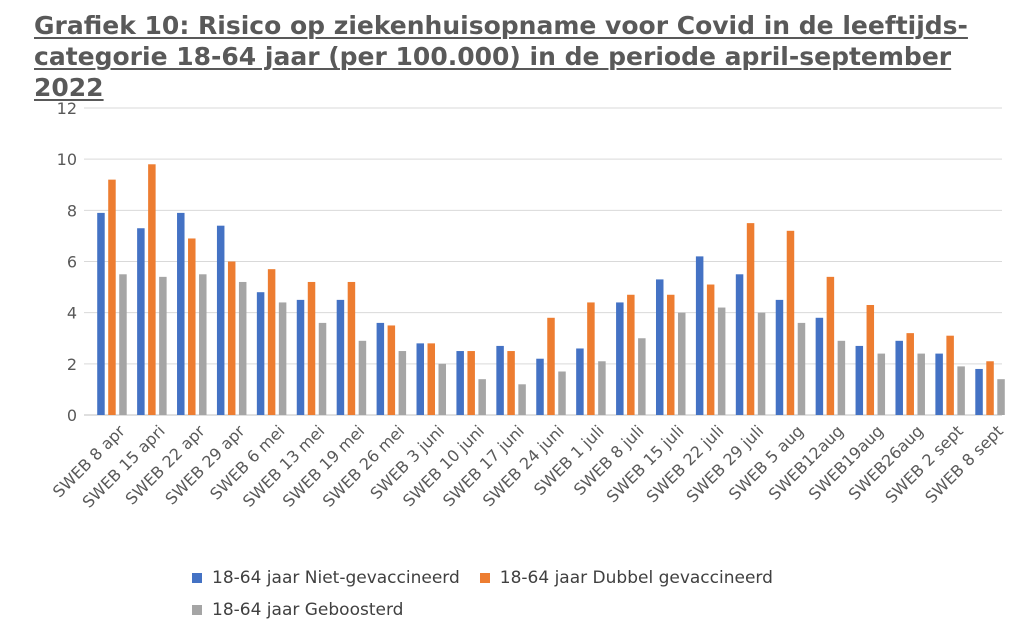  I want to click on legend-item-niet-gevaccineerd: 18-64 jaar Niet-gevaccineerd, so click(326, 578).